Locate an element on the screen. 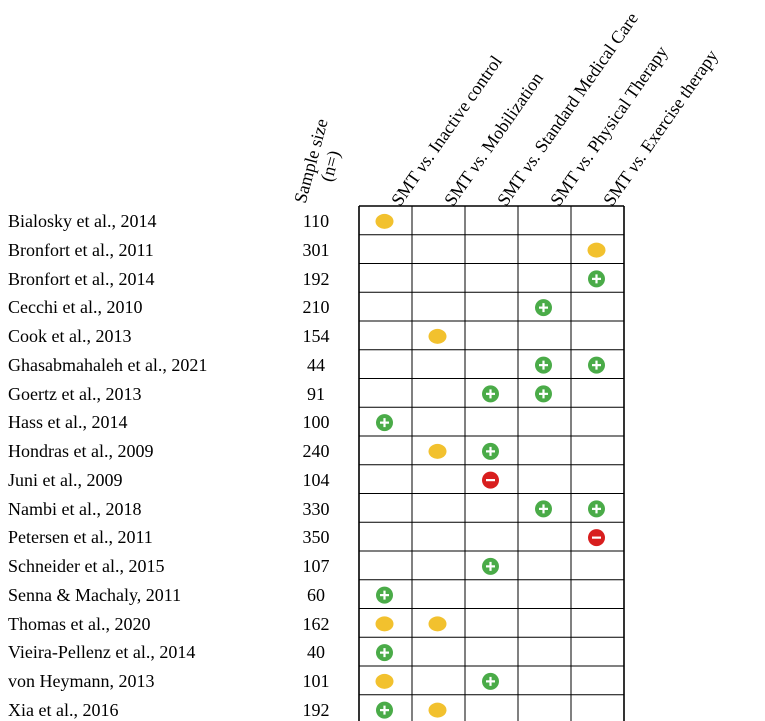 This screenshot has height=721, width=765. sample-size-value: 110 is located at coordinates (316, 221).